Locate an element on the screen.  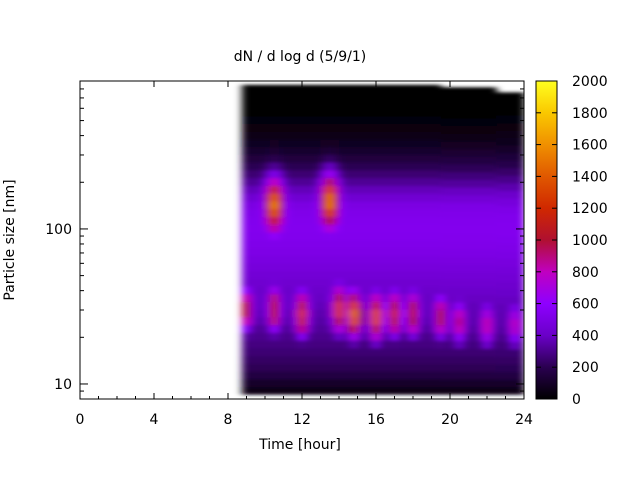
x-tick-label: 16 is located at coordinates (376, 420).